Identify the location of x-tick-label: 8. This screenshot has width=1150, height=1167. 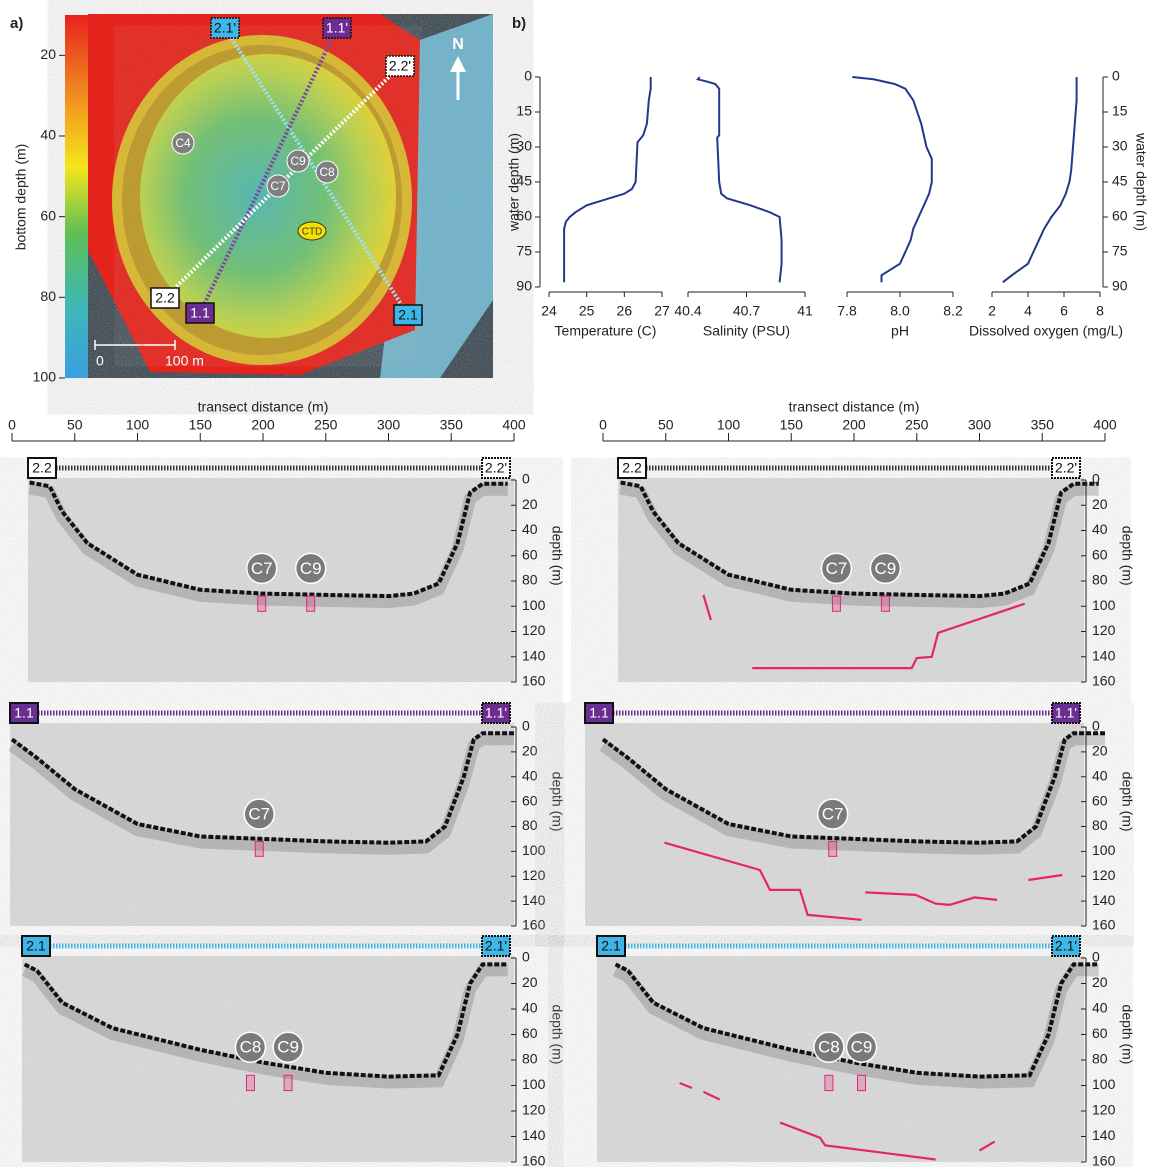
(1100, 311).